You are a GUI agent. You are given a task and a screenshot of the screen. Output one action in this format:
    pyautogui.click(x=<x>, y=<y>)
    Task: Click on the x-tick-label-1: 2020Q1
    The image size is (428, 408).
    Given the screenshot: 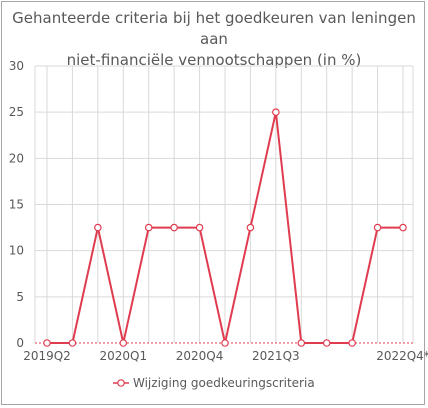 What is the action you would take?
    pyautogui.click(x=123, y=356)
    